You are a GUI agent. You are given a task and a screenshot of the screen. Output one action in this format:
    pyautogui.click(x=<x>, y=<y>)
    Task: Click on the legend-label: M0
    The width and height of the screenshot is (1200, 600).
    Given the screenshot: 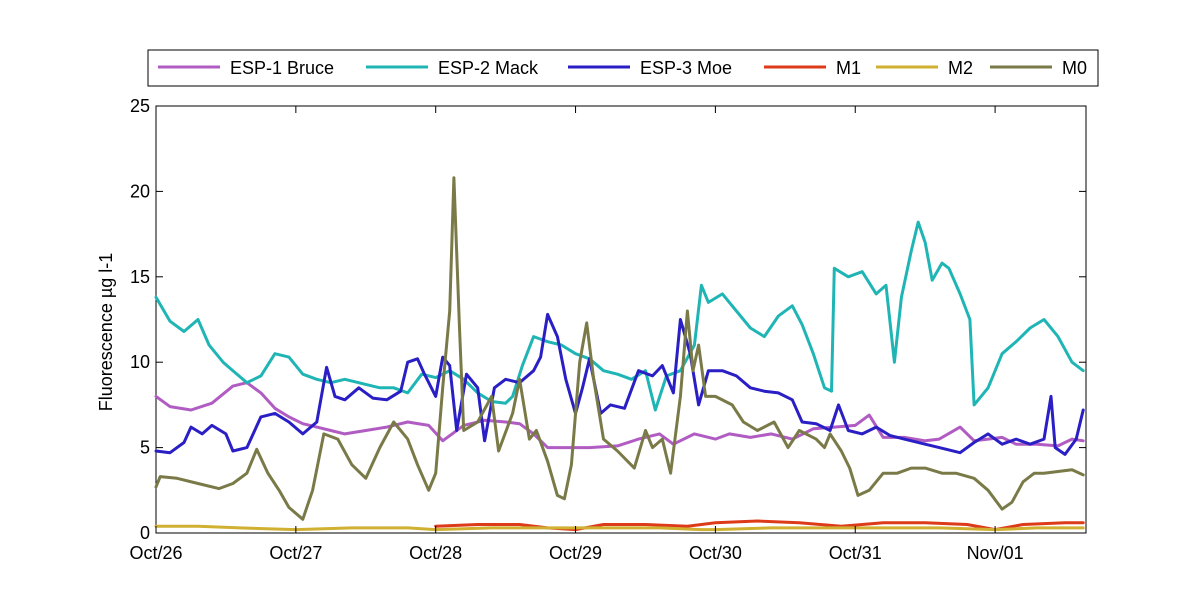 What is the action you would take?
    pyautogui.click(x=1074, y=68)
    